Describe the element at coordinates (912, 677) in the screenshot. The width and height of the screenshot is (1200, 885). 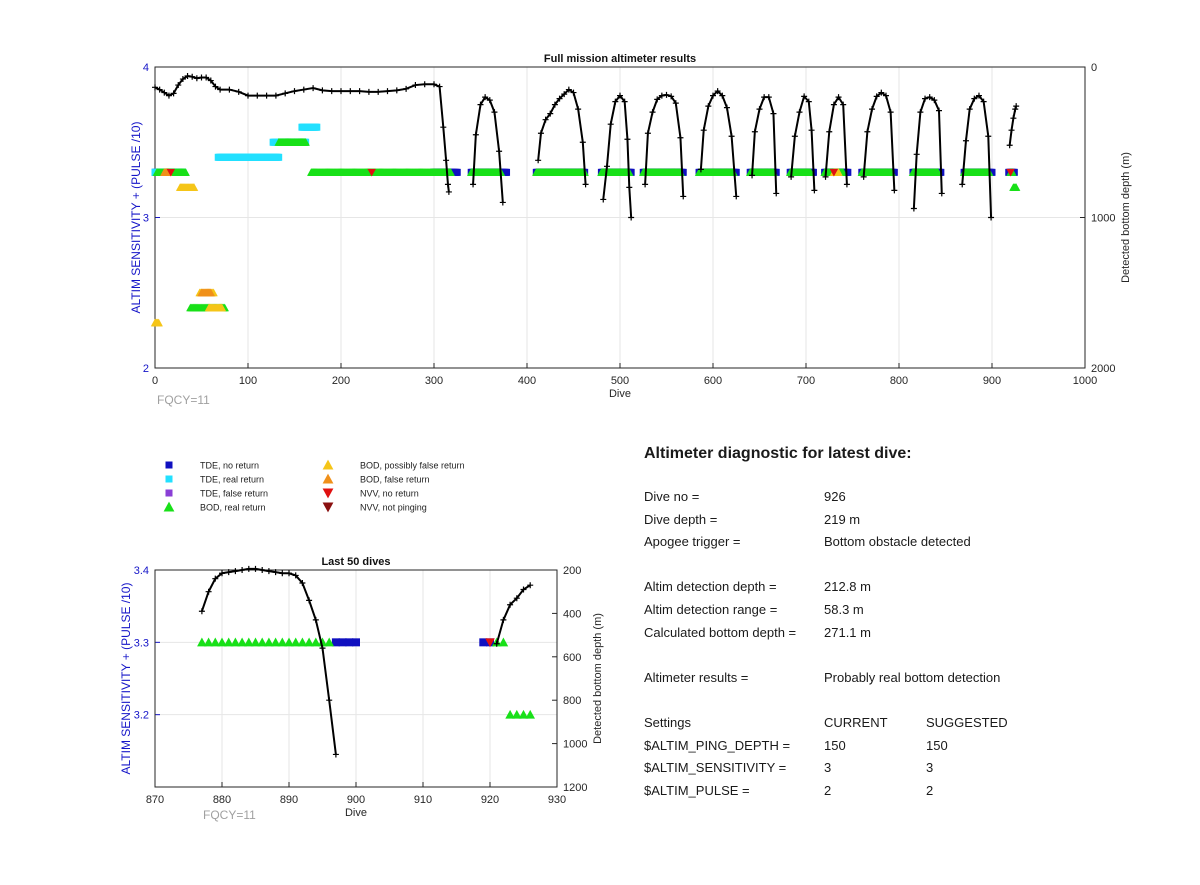
I see `diagnostic-value: Probably real bottom detection` at that location.